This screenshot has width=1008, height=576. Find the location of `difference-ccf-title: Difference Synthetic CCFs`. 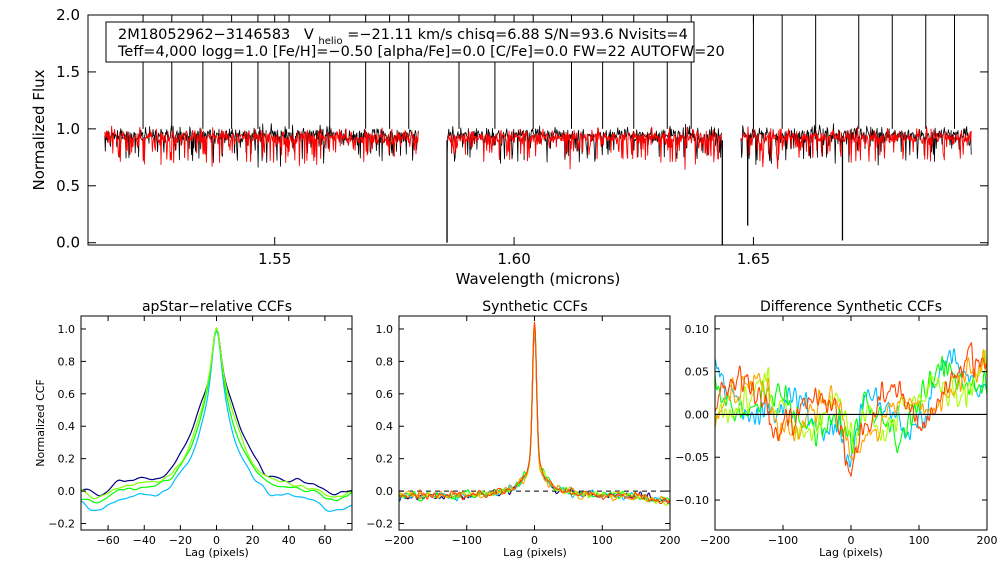

difference-ccf-title: Difference Synthetic CCFs is located at coordinates (851, 307).